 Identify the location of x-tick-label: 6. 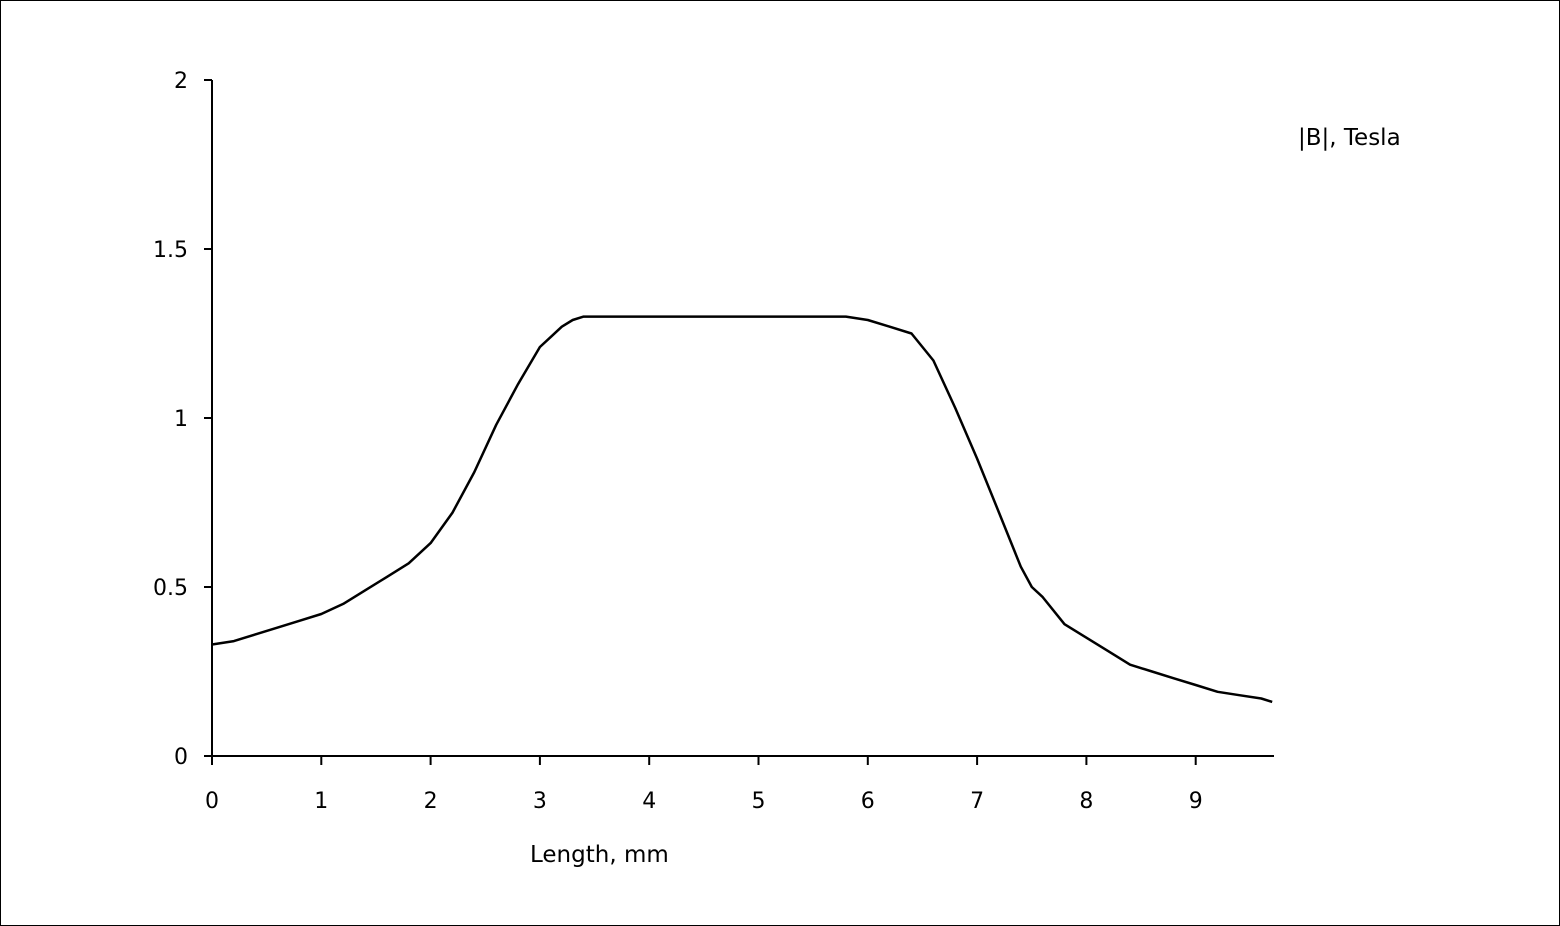
(868, 801).